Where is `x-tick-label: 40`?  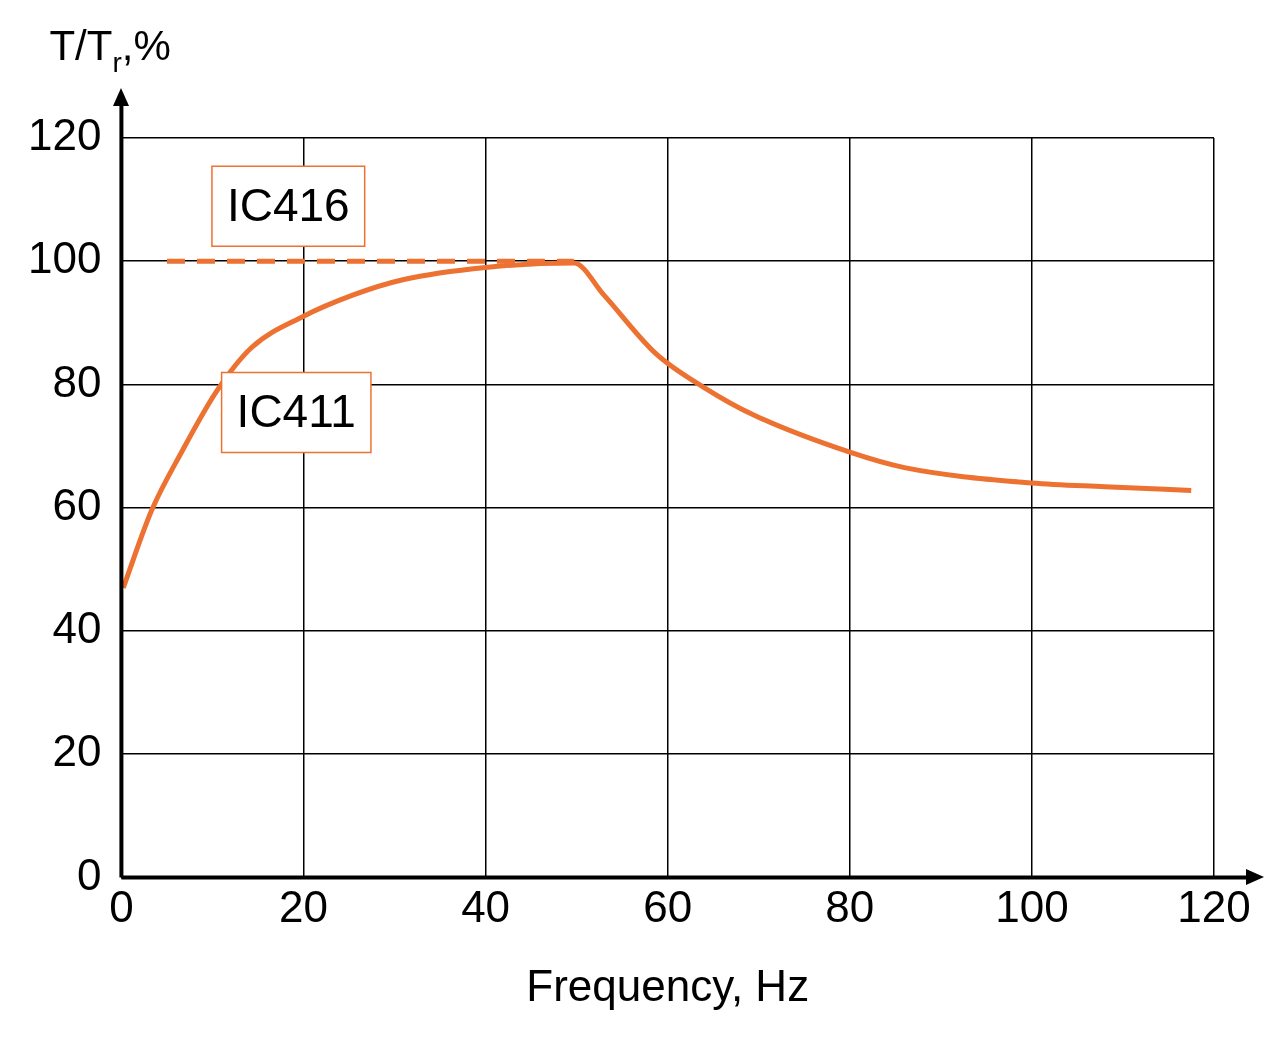 x-tick-label: 40 is located at coordinates (486, 906).